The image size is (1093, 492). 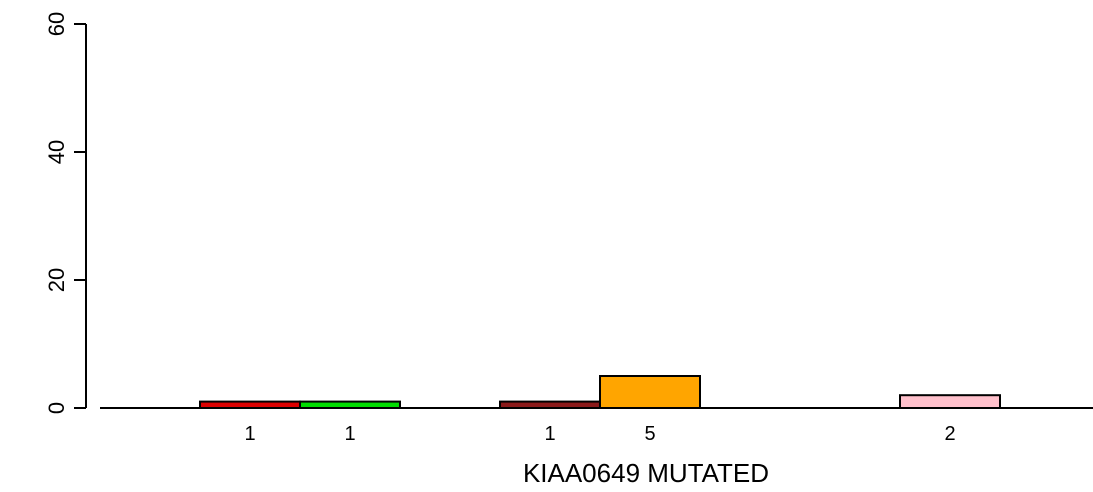 I want to click on bars-group, so click(x=600, y=392).